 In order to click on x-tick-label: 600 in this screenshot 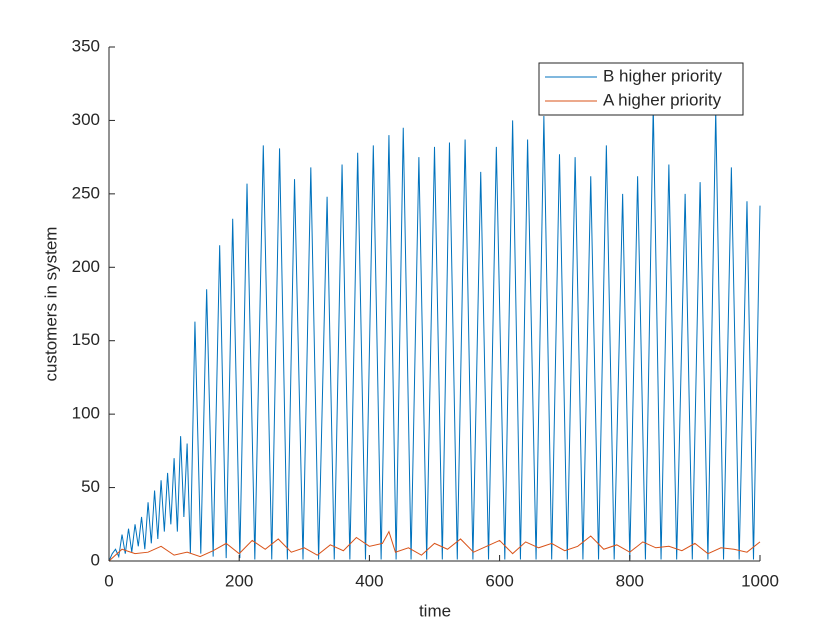, I will do `click(499, 580)`.